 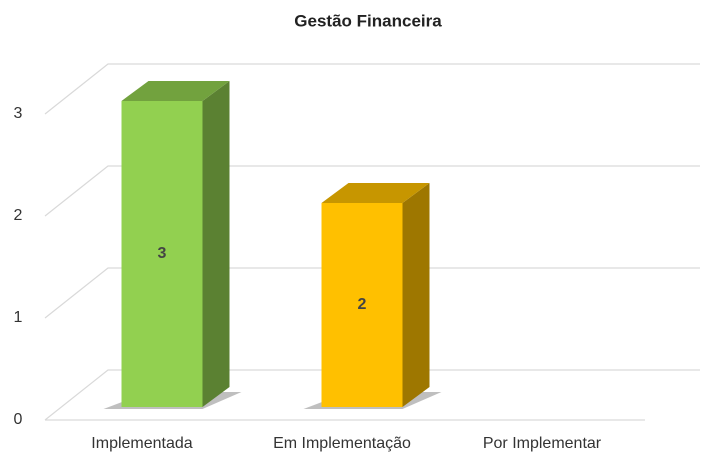 What do you see at coordinates (18, 419) in the screenshot?
I see `y-tick-label: 0` at bounding box center [18, 419].